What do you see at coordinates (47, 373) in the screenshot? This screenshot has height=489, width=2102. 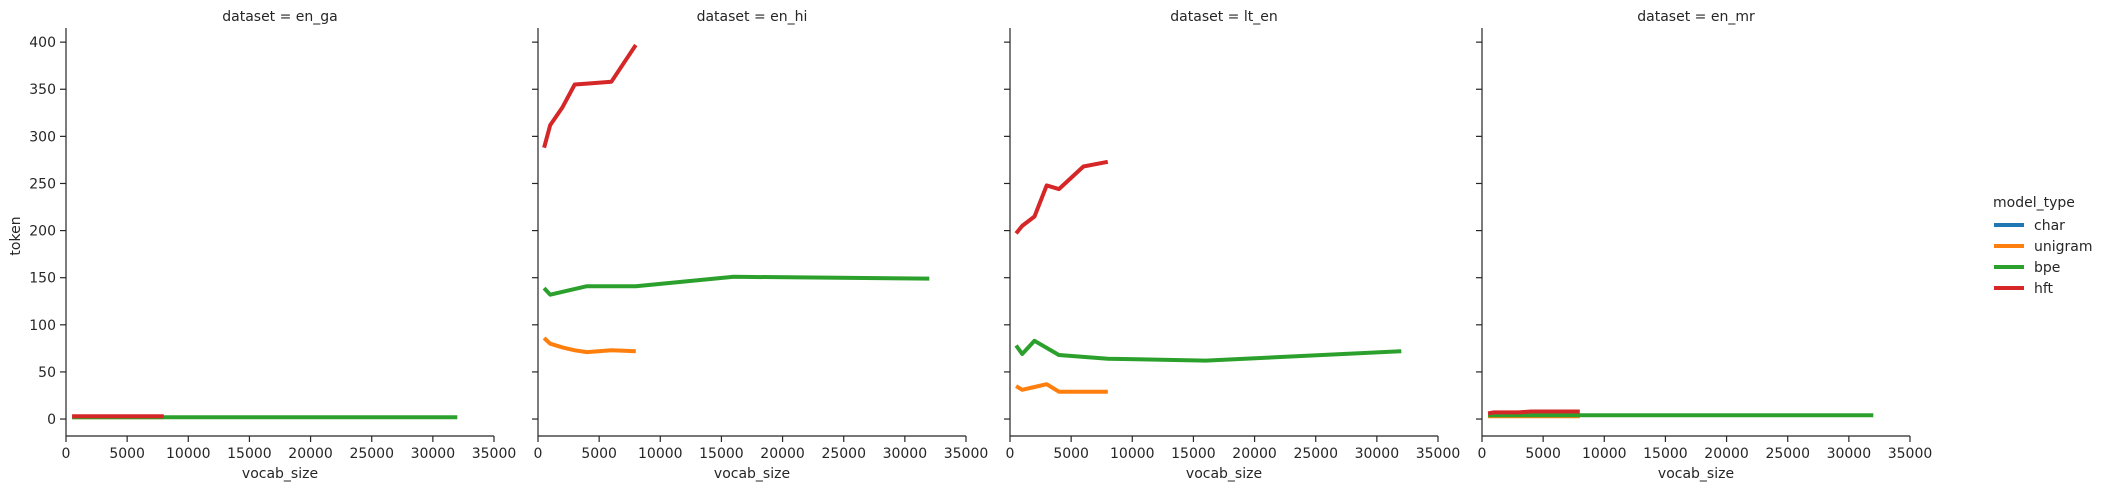 I see `y-tick-label: 50` at bounding box center [47, 373].